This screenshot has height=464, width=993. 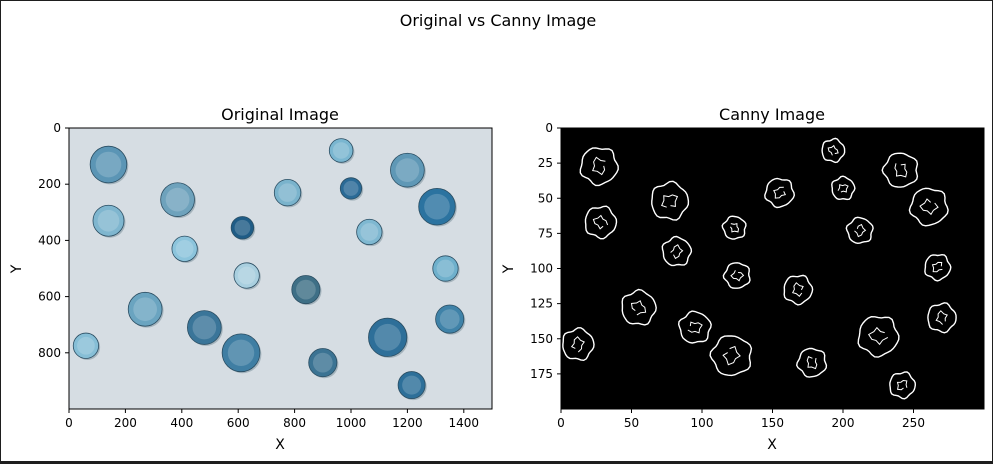 What do you see at coordinates (280, 114) in the screenshot?
I see `original-image-title: Original Image` at bounding box center [280, 114].